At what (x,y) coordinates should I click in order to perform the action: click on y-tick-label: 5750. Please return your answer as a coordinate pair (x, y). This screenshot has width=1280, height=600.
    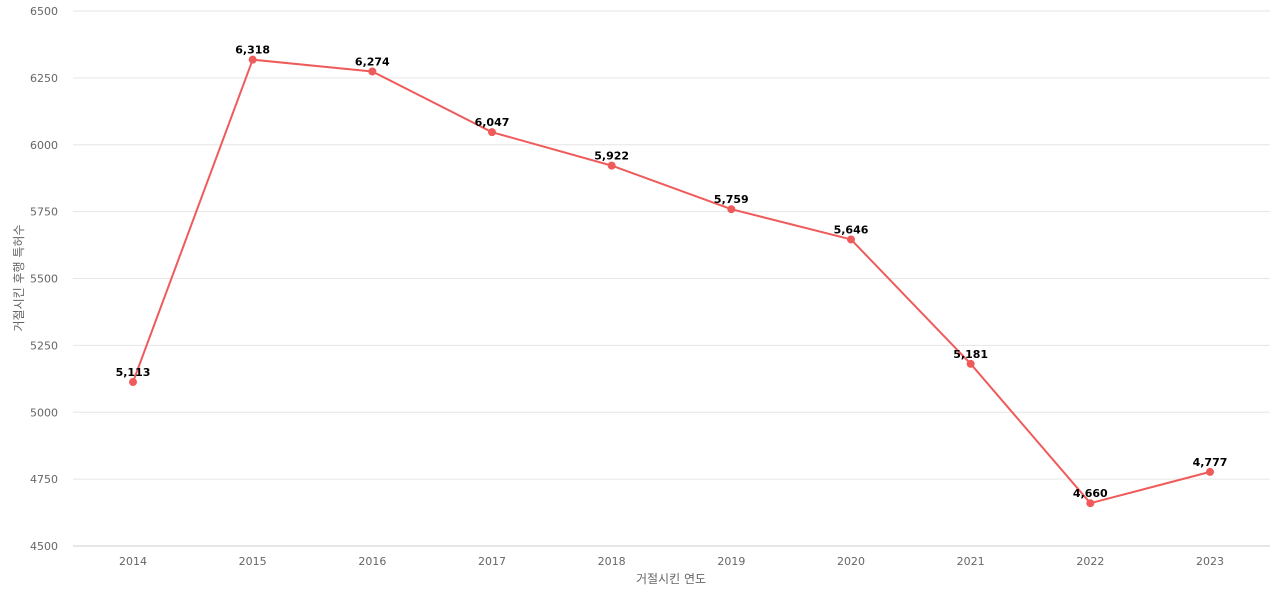
    Looking at the image, I should click on (44, 212).